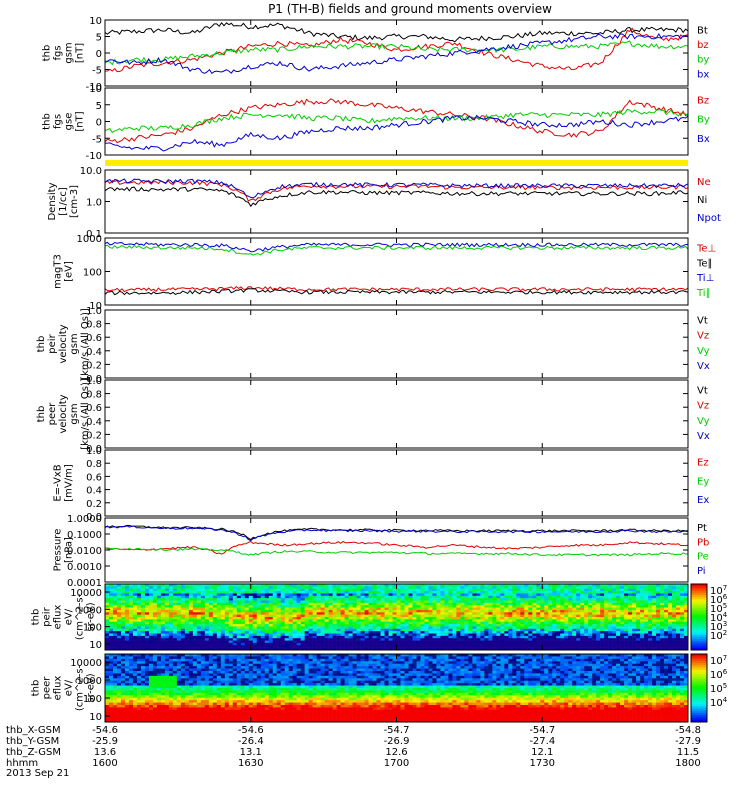 The height and width of the screenshot is (800, 750). Describe the element at coordinates (95, 21) in the screenshot. I see `panel-ytick-label: 10` at that location.